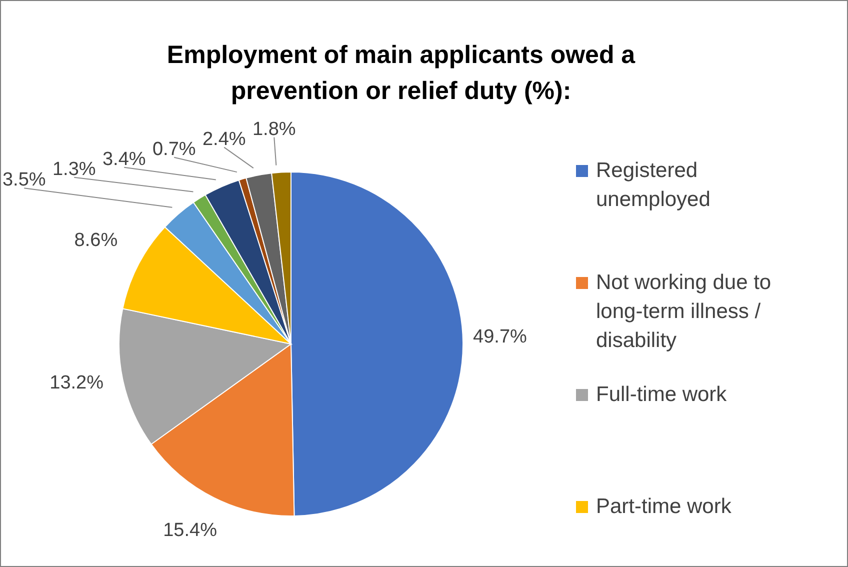 The width and height of the screenshot is (848, 567). I want to click on data-label: 15.4%, so click(190, 530).